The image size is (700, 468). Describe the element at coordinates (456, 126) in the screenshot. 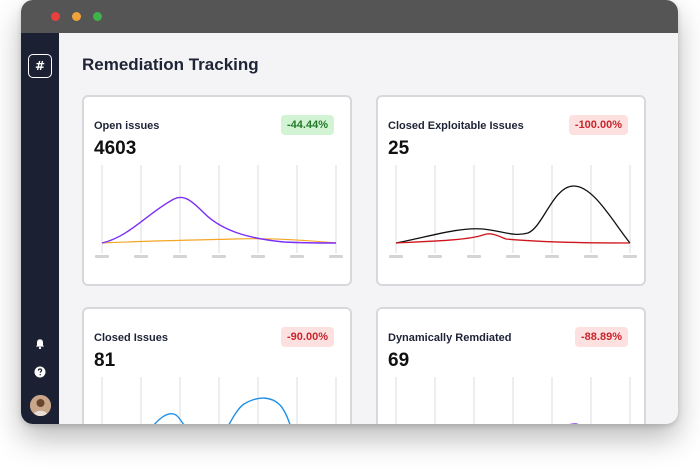

I see `card-title: Closed Exploitable Issues` at that location.